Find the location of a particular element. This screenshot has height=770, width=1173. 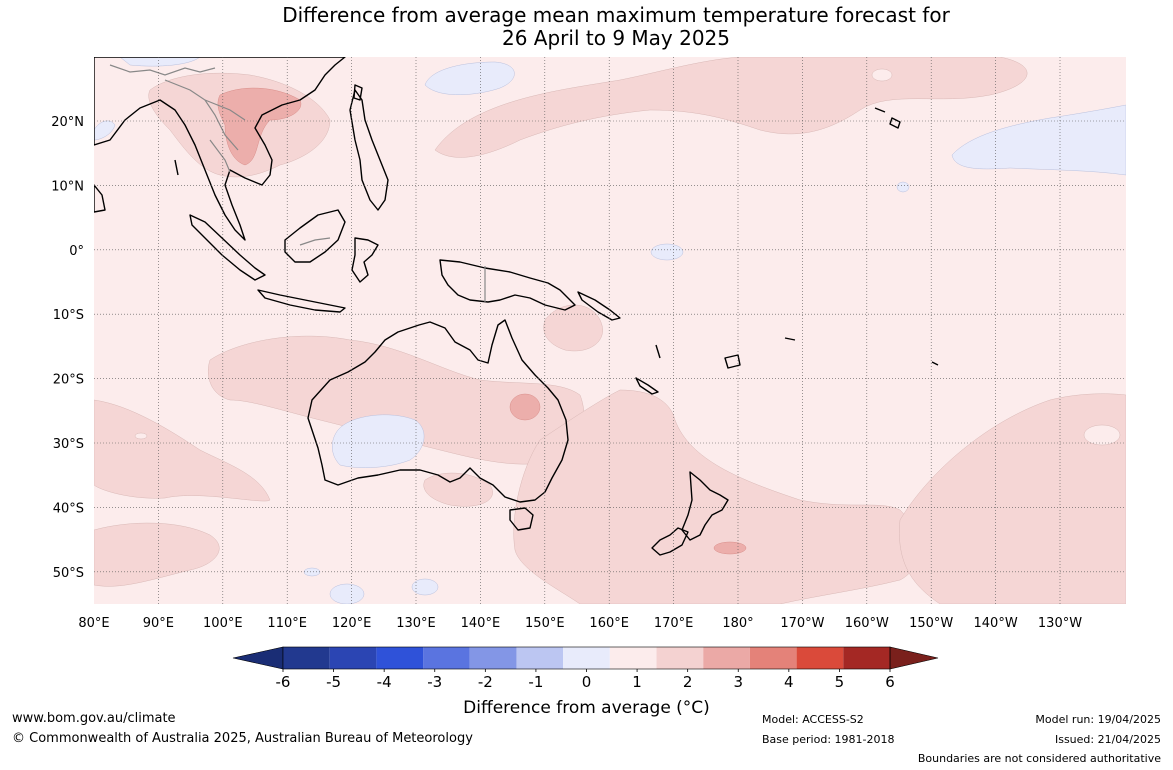

longitude-tick-label: 130°W is located at coordinates (1060, 623).